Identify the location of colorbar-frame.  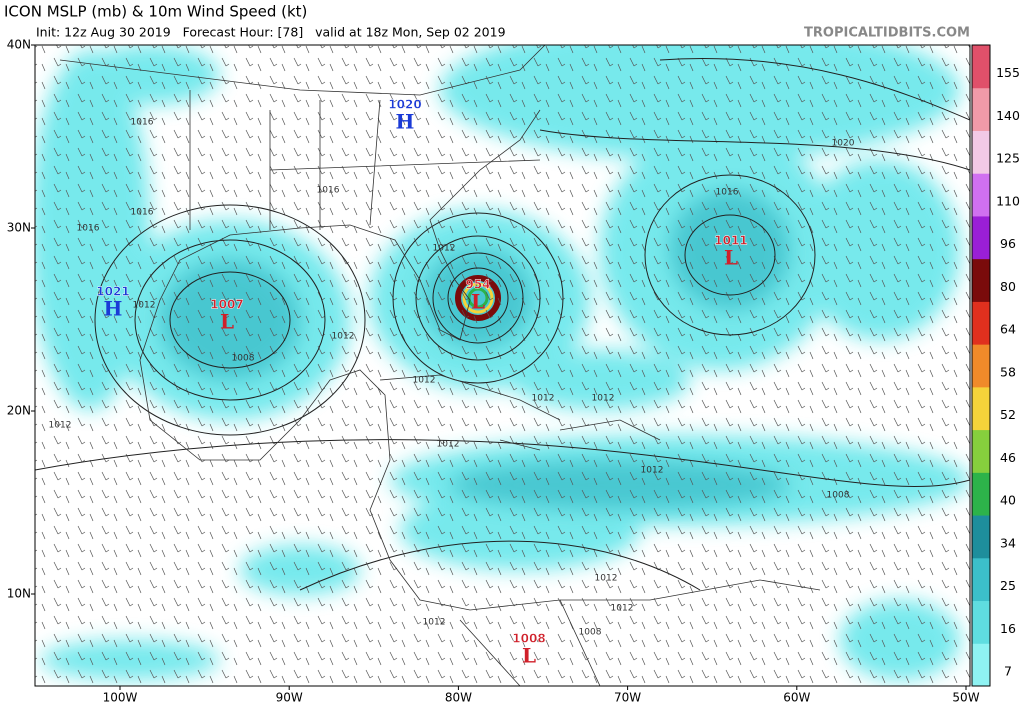
(981, 365).